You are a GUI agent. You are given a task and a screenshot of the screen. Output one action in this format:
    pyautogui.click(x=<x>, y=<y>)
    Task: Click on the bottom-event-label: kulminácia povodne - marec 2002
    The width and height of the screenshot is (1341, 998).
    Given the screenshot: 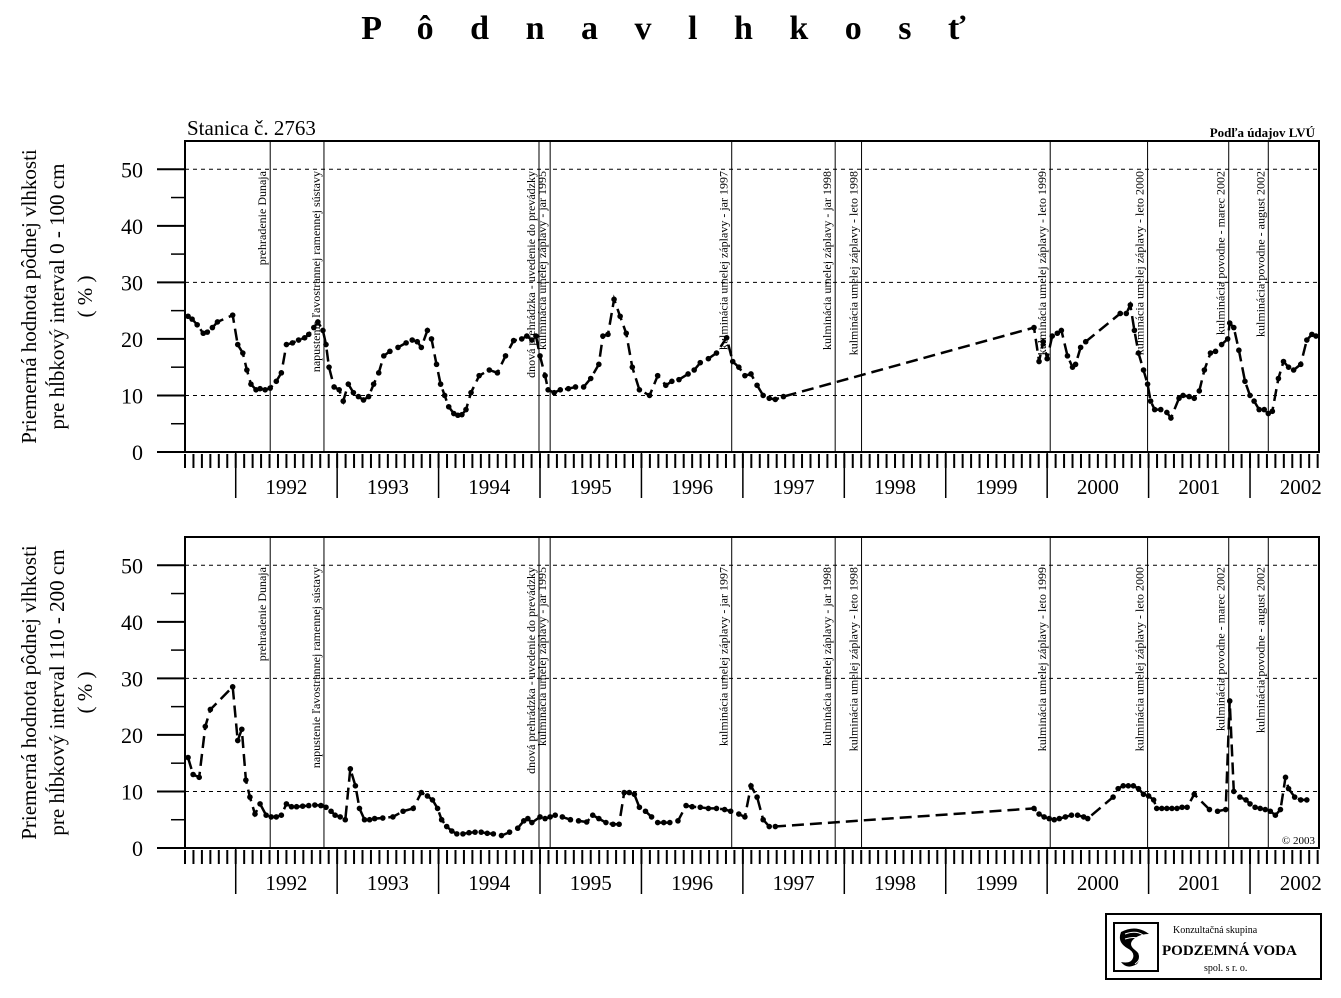 What is the action you would take?
    pyautogui.click(x=1221, y=649)
    